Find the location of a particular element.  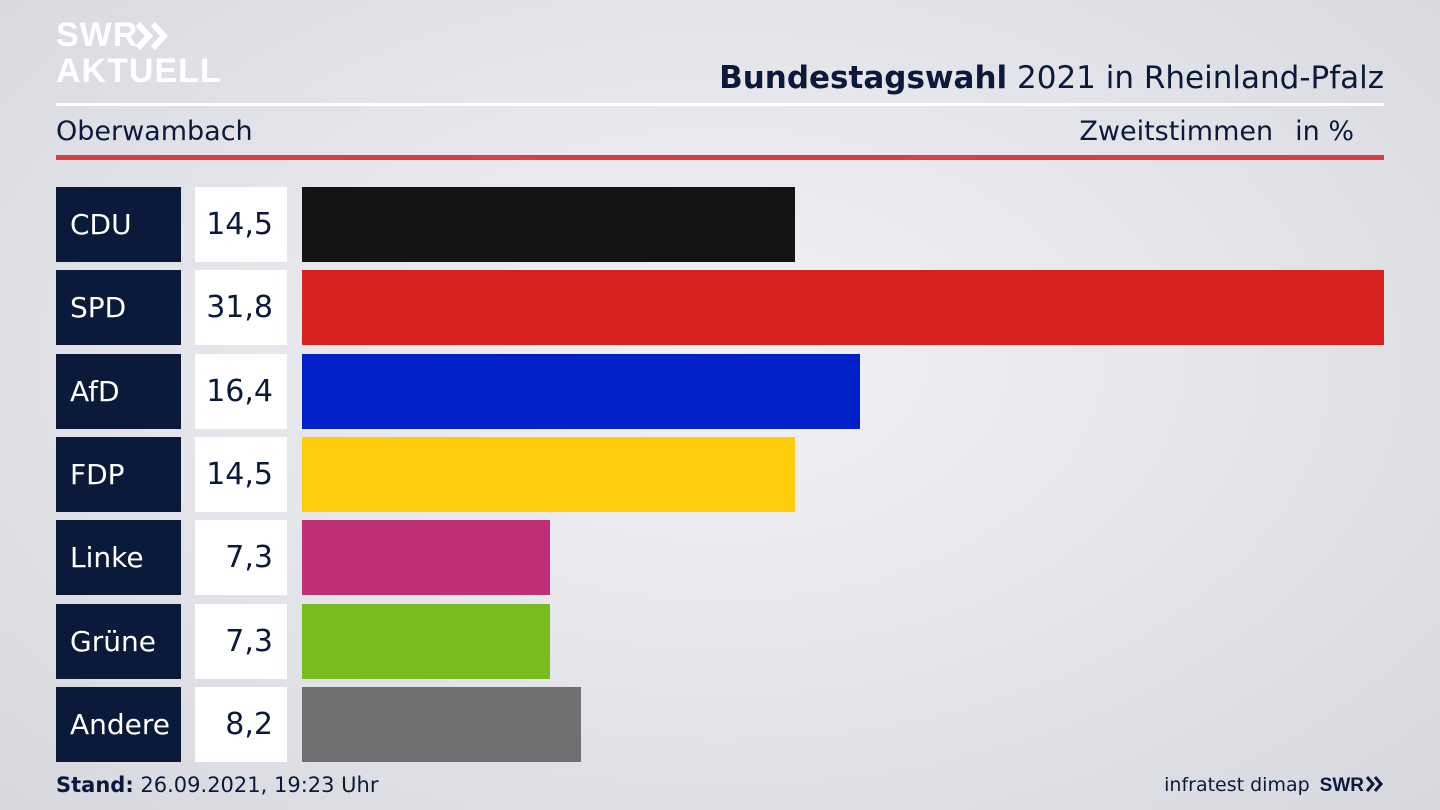

value-label: 31,8 is located at coordinates (241, 307).